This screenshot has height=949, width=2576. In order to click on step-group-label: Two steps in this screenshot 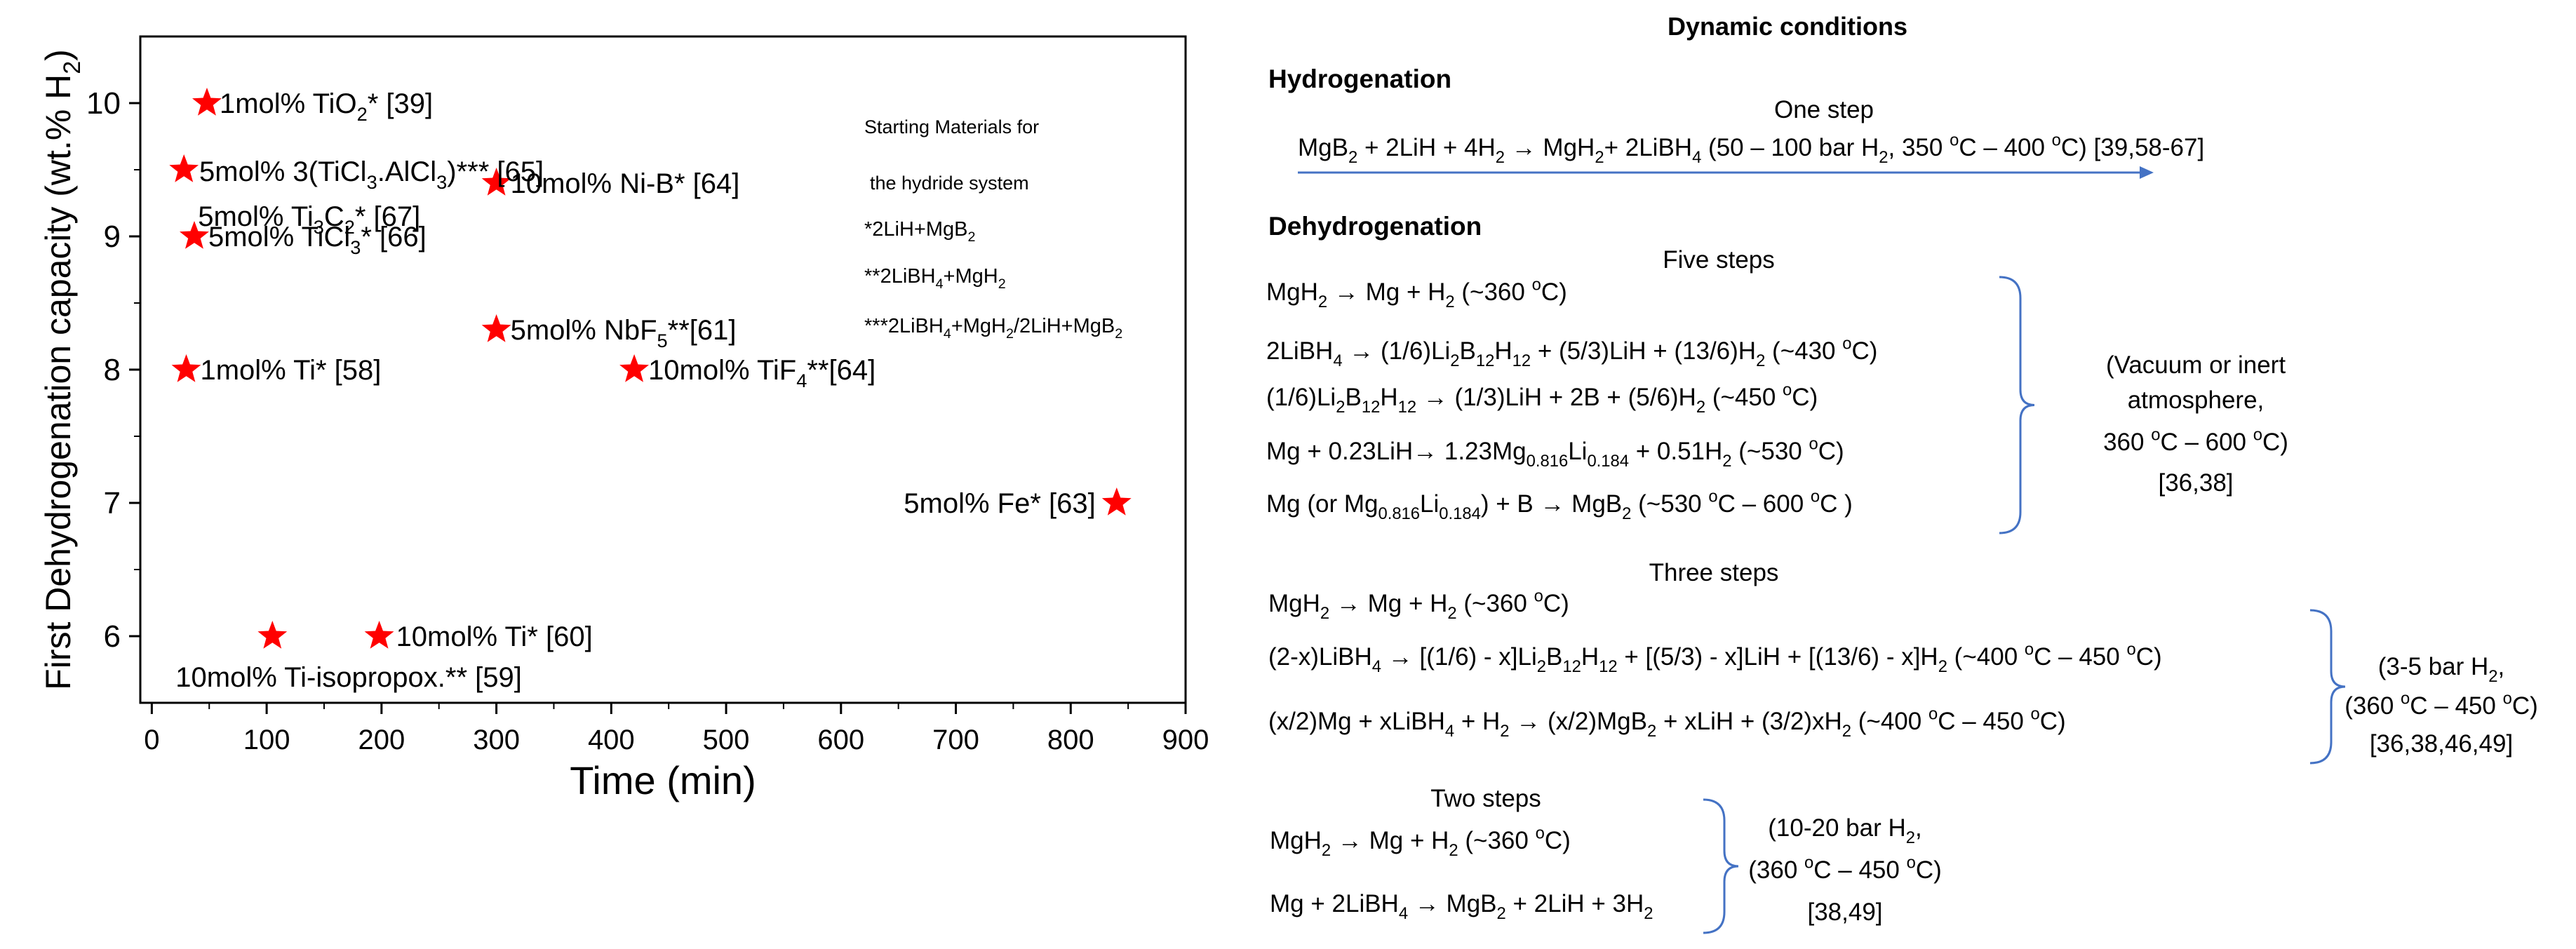, I will do `click(1486, 798)`.